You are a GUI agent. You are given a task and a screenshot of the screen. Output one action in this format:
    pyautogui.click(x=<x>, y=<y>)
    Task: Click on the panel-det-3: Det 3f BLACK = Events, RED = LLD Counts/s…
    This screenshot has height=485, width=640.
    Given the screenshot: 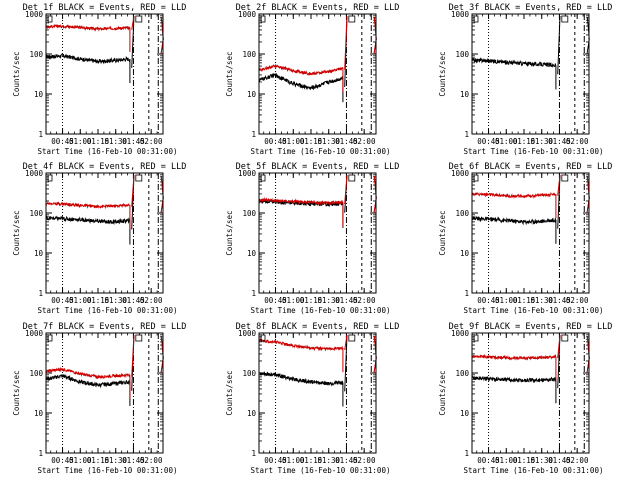 What is the action you would take?
    pyautogui.click(x=525, y=79)
    